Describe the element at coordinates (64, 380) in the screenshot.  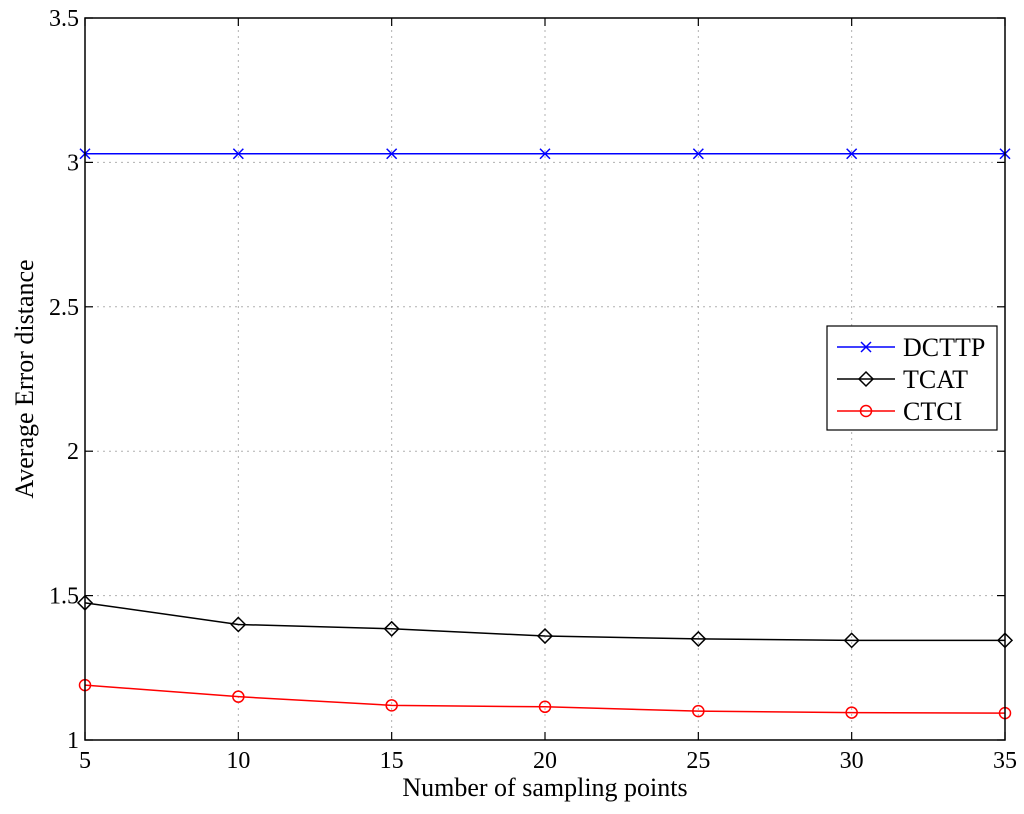
I see `y-tick-labels: 1 1.5 2 2.5 3 3.5` at that location.